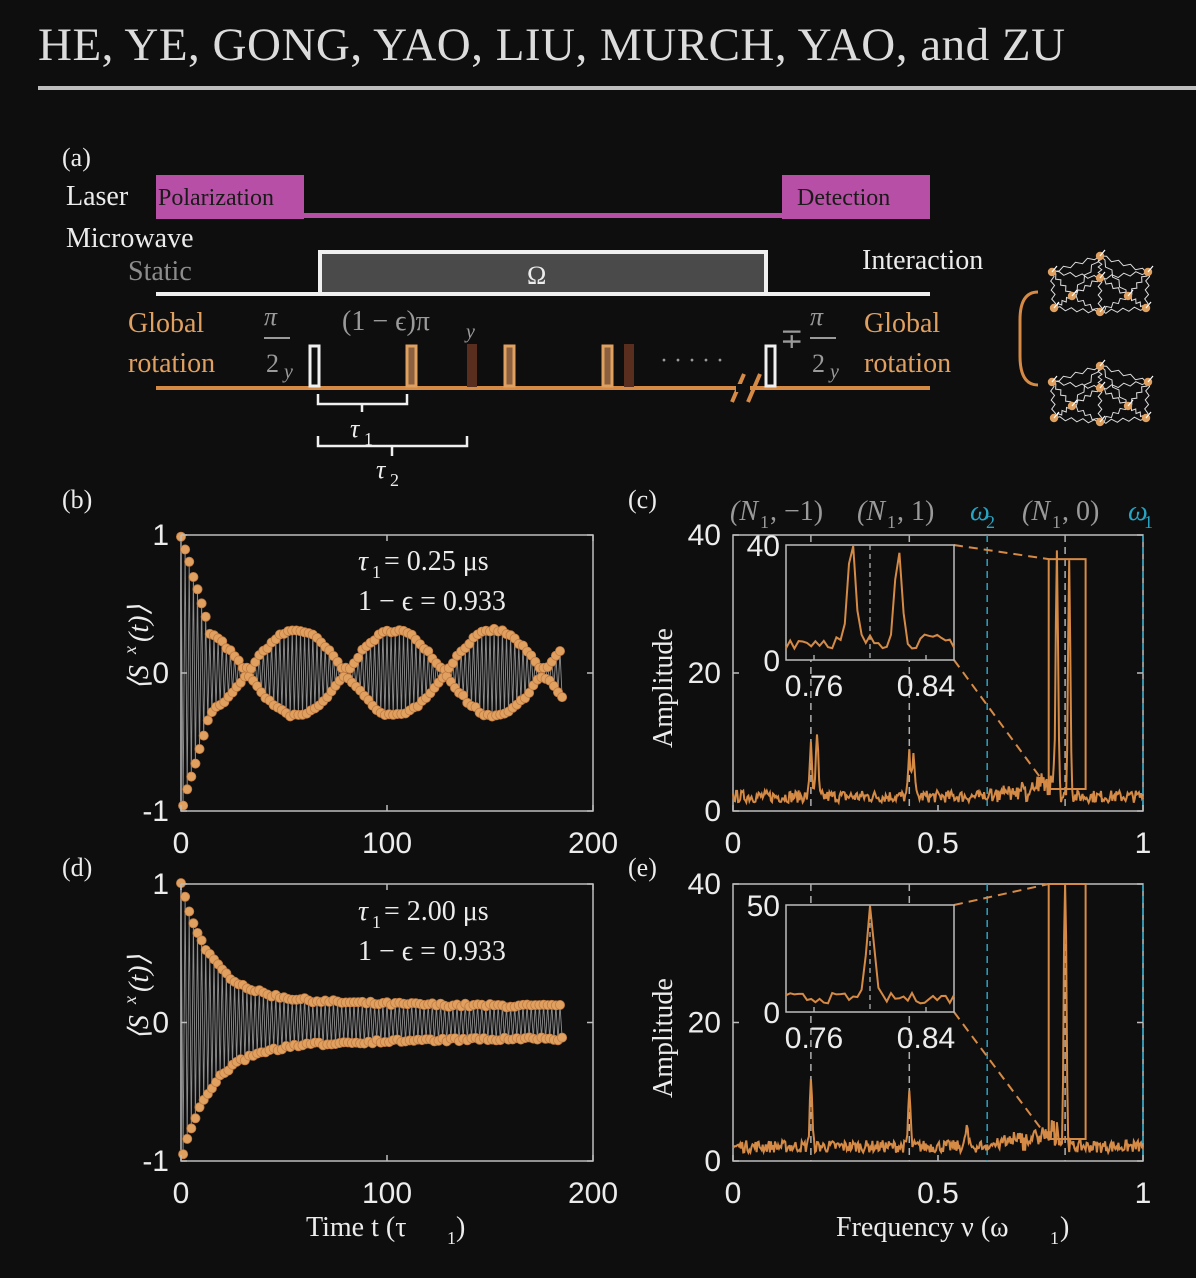  What do you see at coordinates (1001, 1075) in the screenshot?
I see `inset-connector-bottom` at bounding box center [1001, 1075].